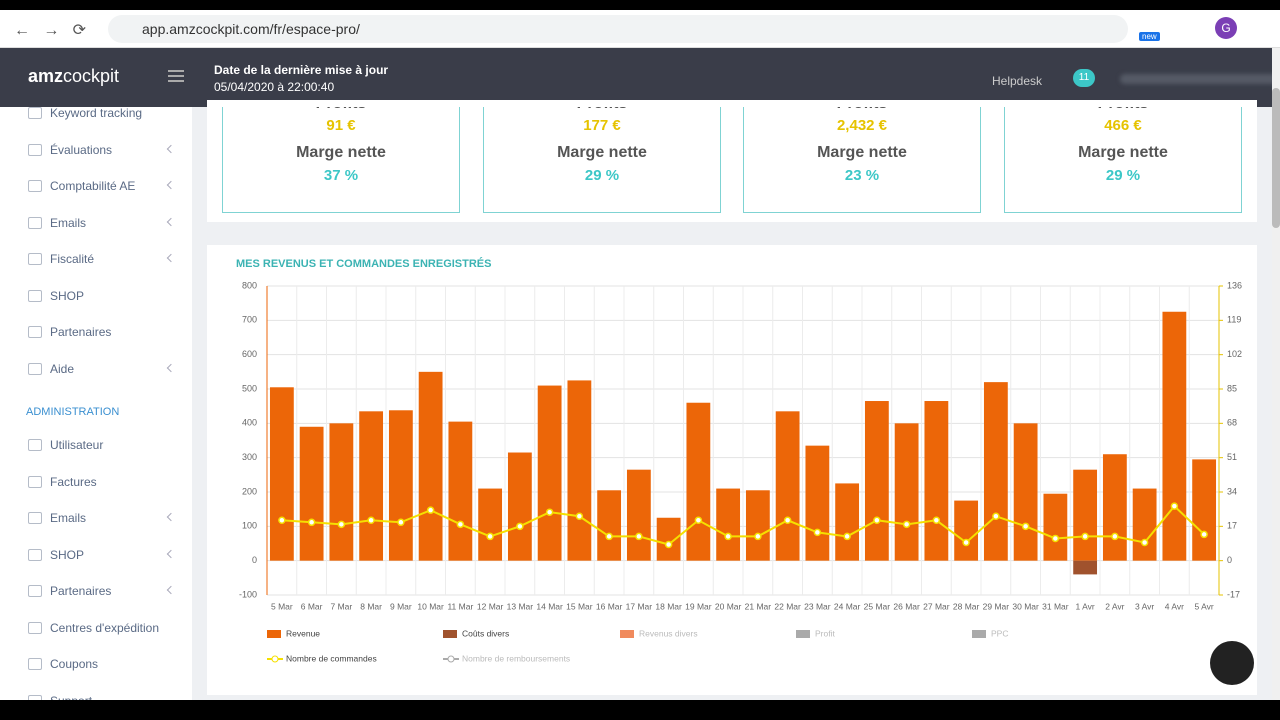  Describe the element at coordinates (249, 423) in the screenshot. I see `y-tick-label: 400` at that location.